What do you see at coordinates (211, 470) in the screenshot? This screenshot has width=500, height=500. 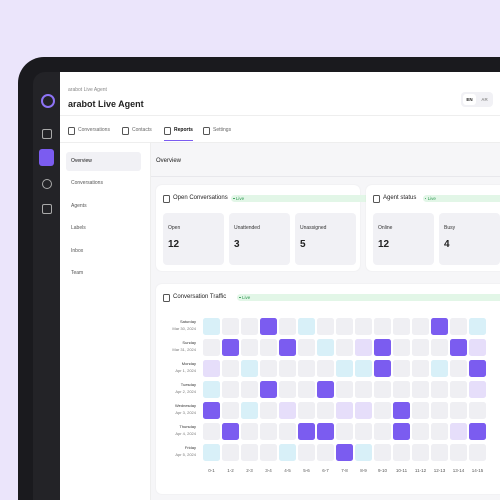 I see `column-label: 0-1` at bounding box center [211, 470].